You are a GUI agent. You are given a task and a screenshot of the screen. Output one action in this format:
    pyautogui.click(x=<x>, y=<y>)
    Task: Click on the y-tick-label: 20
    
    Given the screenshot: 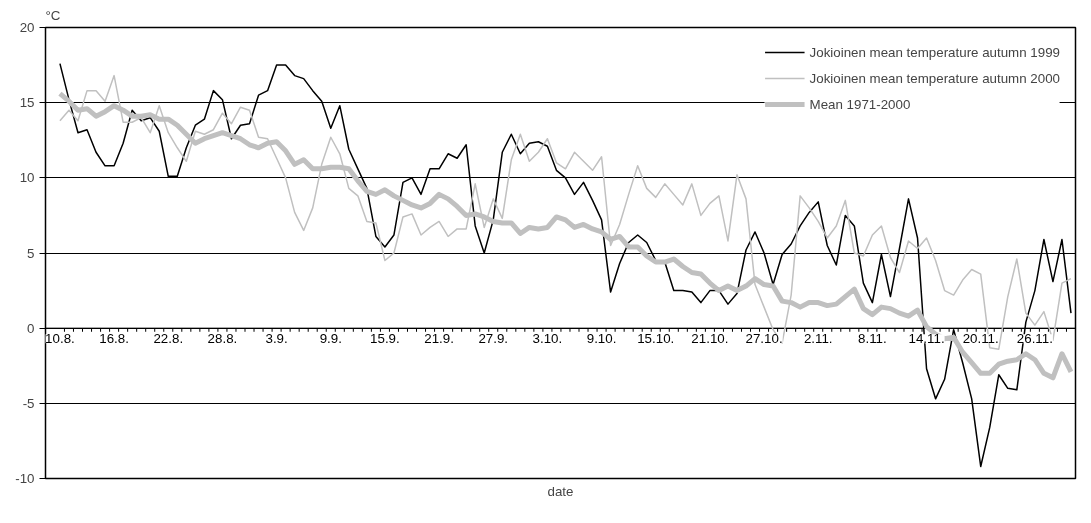 What is the action you would take?
    pyautogui.click(x=27, y=27)
    